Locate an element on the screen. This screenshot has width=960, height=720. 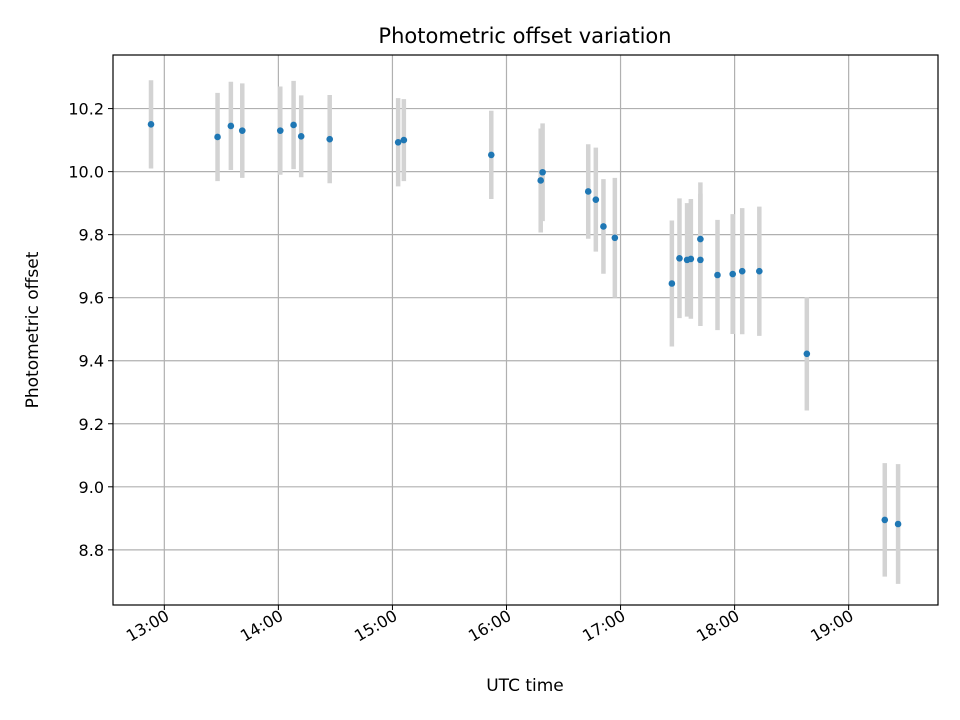
y-tick-label: 9.0 is located at coordinates (91, 487).